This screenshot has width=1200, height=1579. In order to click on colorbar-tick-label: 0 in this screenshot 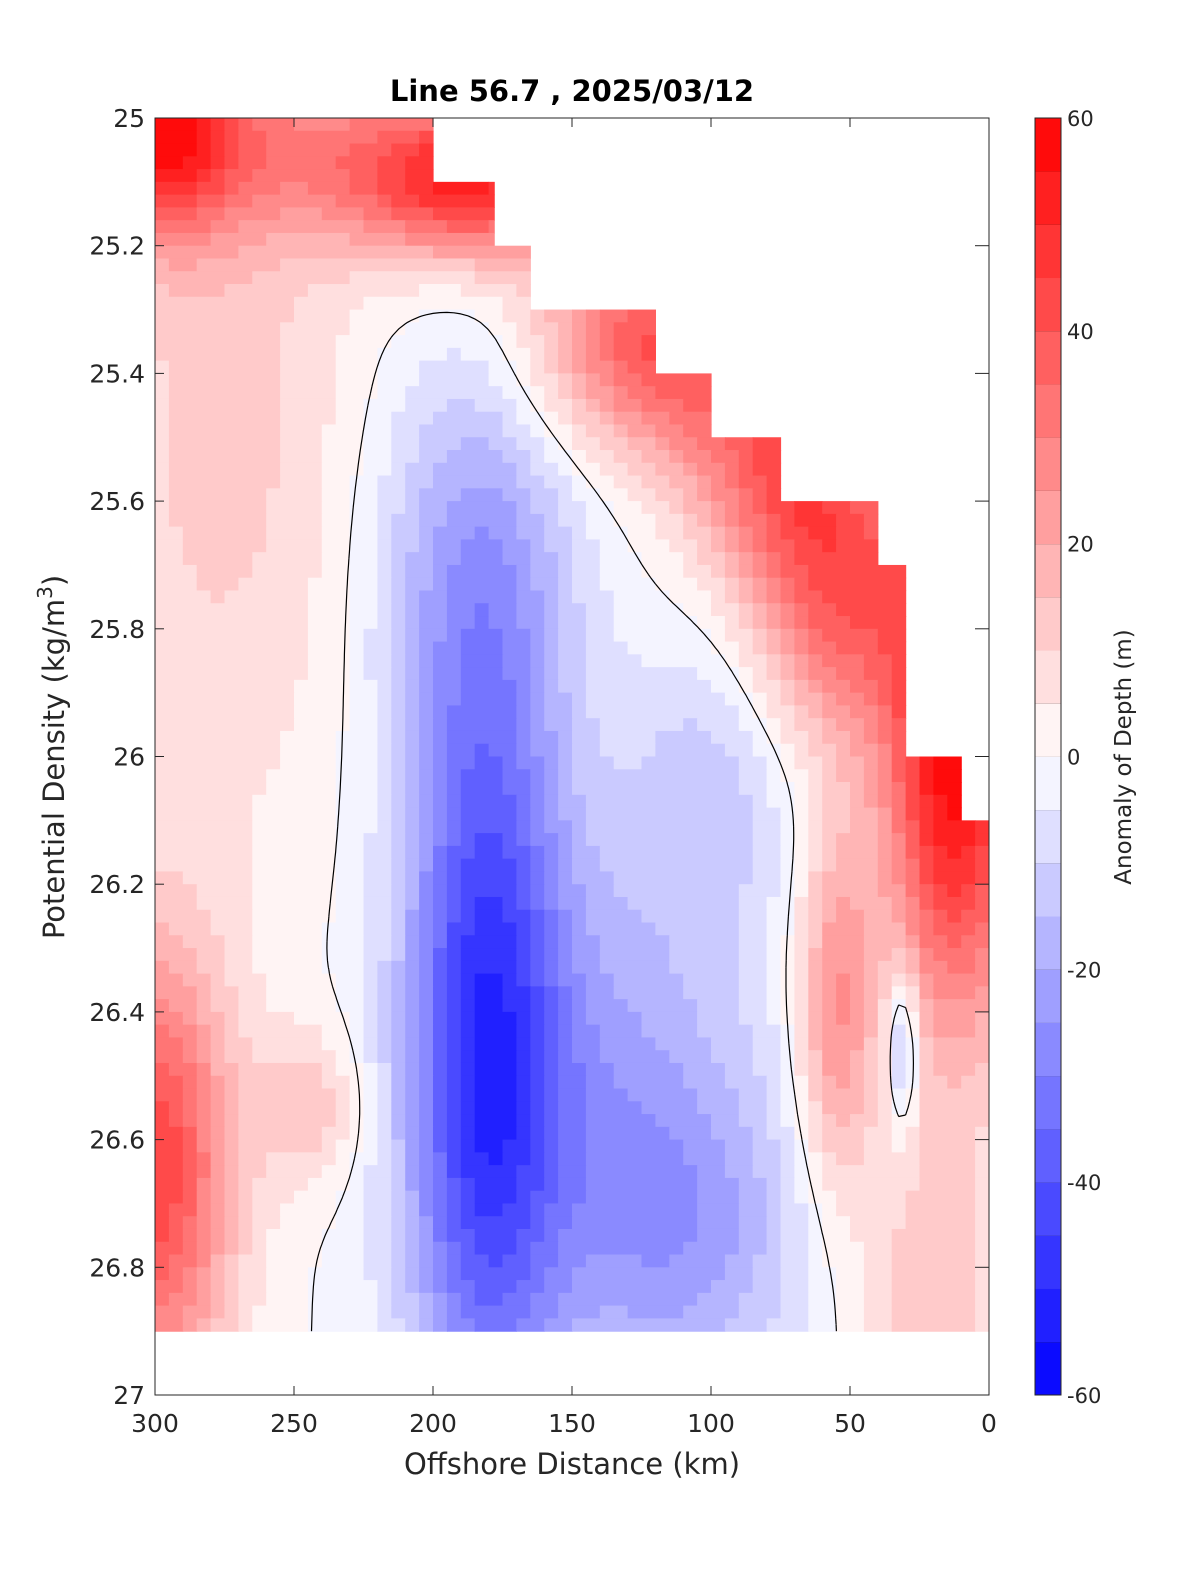, I will do `click(1073, 758)`.